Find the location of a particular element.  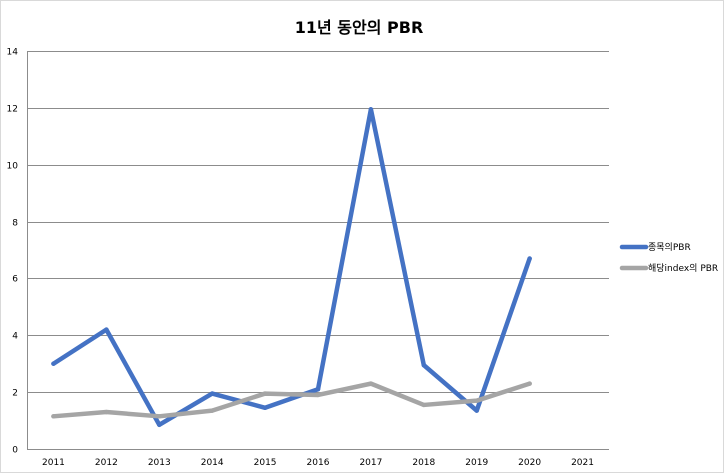

x-tick-label: 2020 is located at coordinates (529, 463).